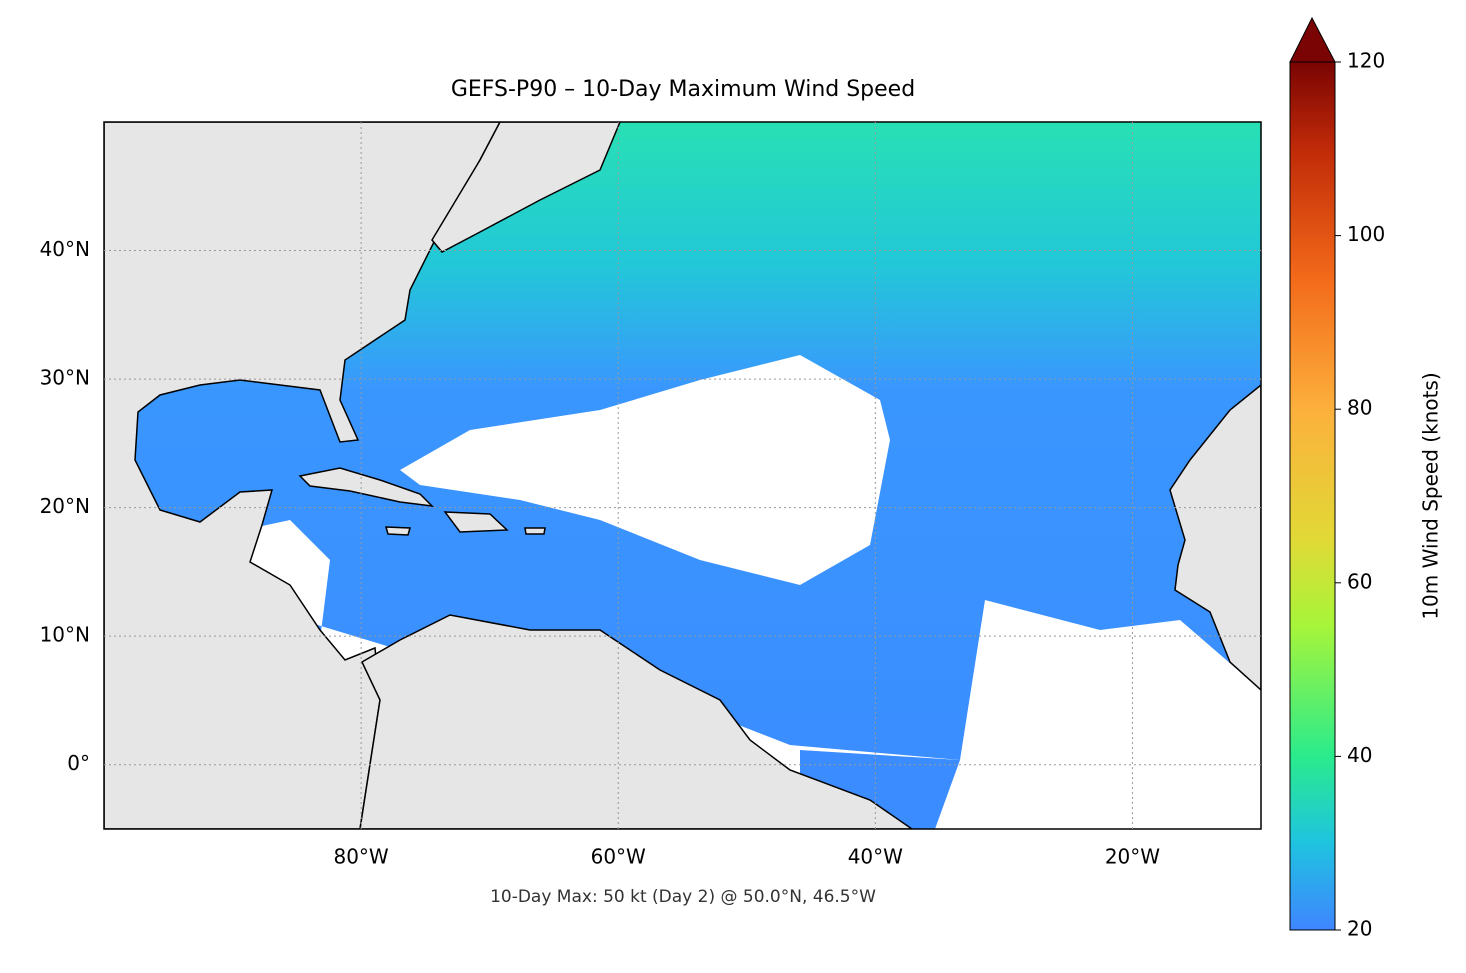 The height and width of the screenshot is (973, 1466). Describe the element at coordinates (1359, 408) in the screenshot. I see `colorbar-tick-label: 80` at that location.